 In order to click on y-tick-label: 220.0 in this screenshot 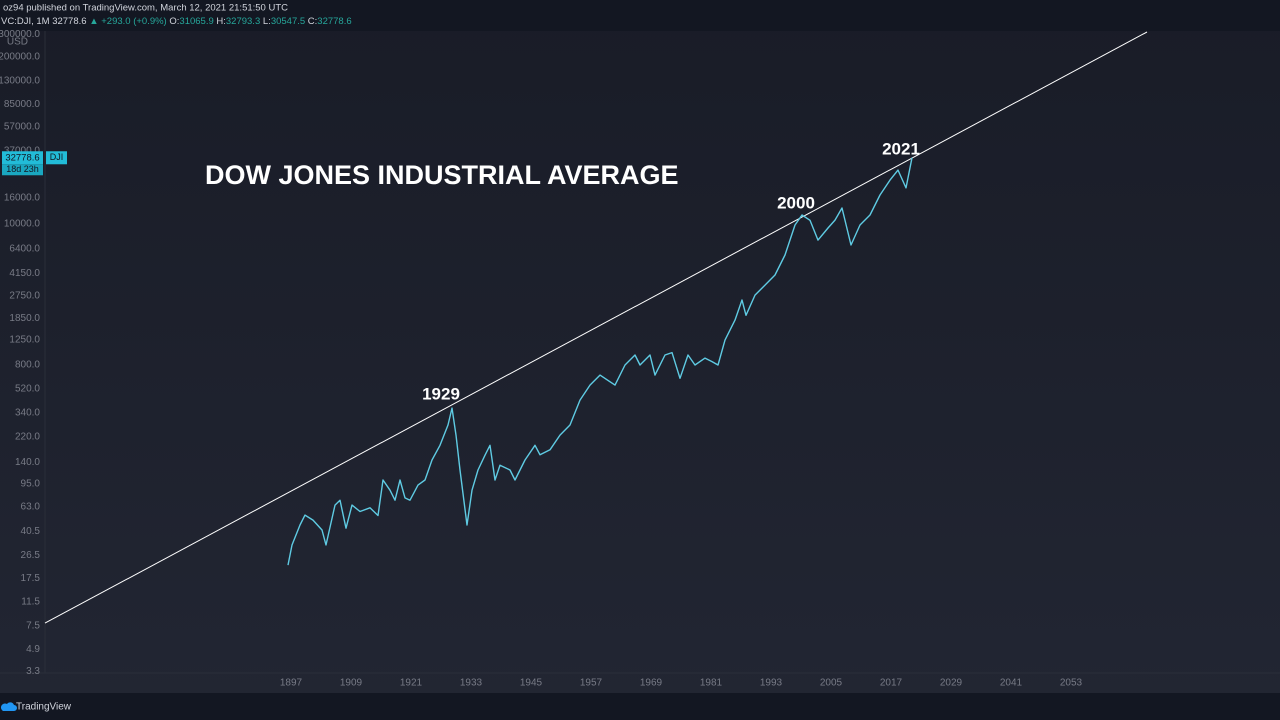, I will do `click(27, 437)`.